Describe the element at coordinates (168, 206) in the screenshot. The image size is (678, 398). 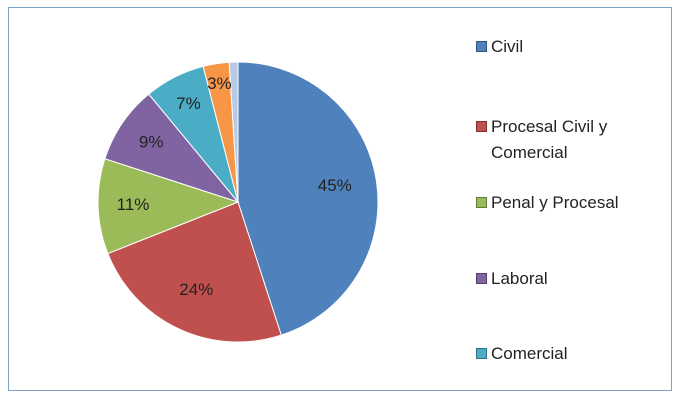
I see `pie-slice-penal-y-procesal` at that location.